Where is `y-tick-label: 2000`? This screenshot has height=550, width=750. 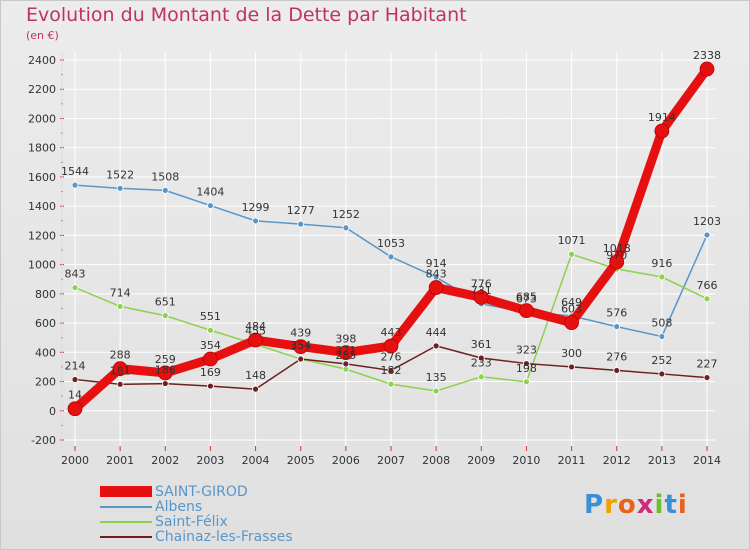 y-tick-label: 2000 is located at coordinates (42, 118).